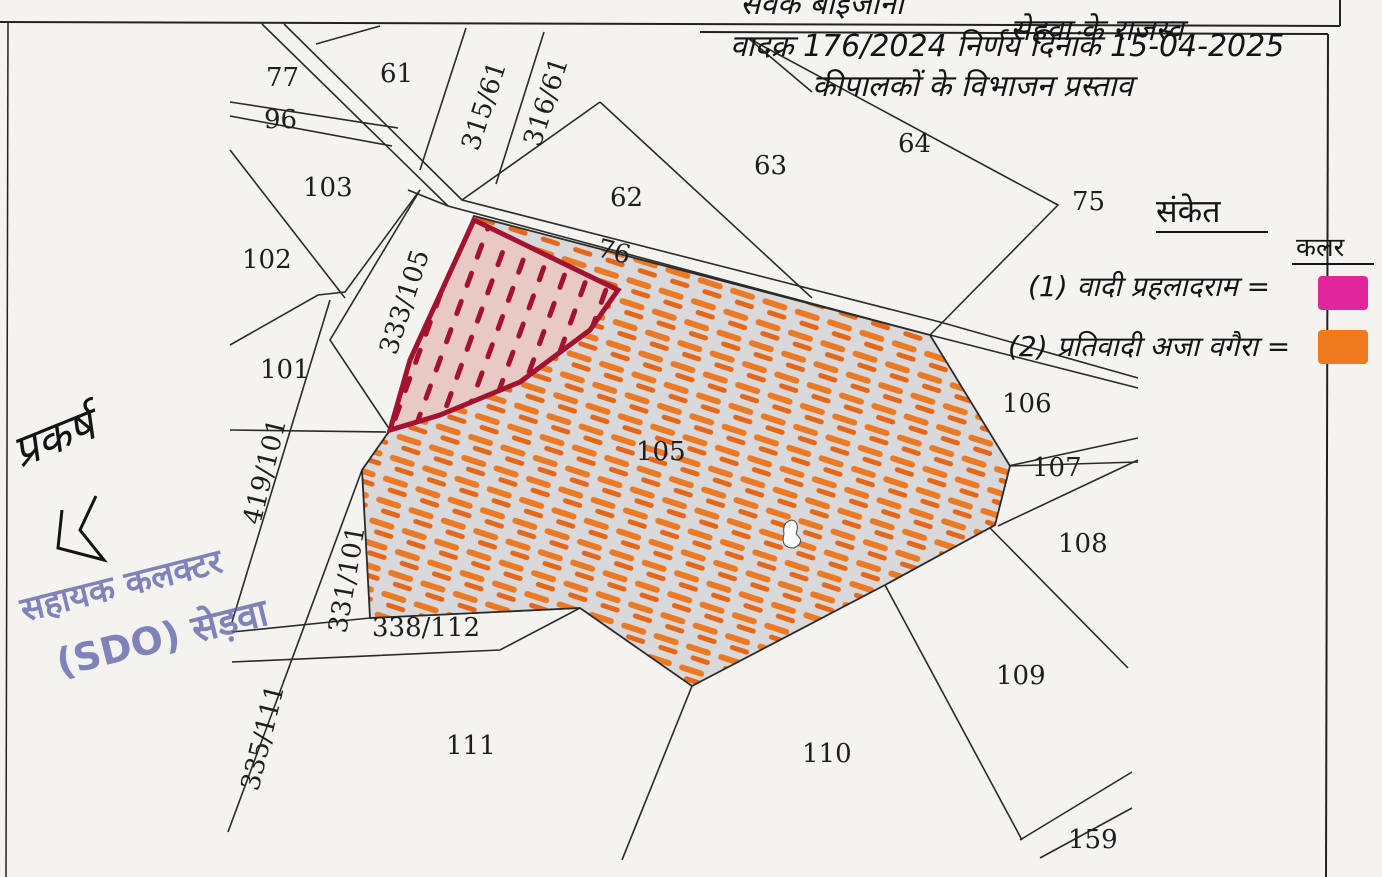 This screenshot has height=877, width=1382. Describe the element at coordinates (1343, 293) in the screenshot. I see `legend-swatch-plaintiff` at that location.